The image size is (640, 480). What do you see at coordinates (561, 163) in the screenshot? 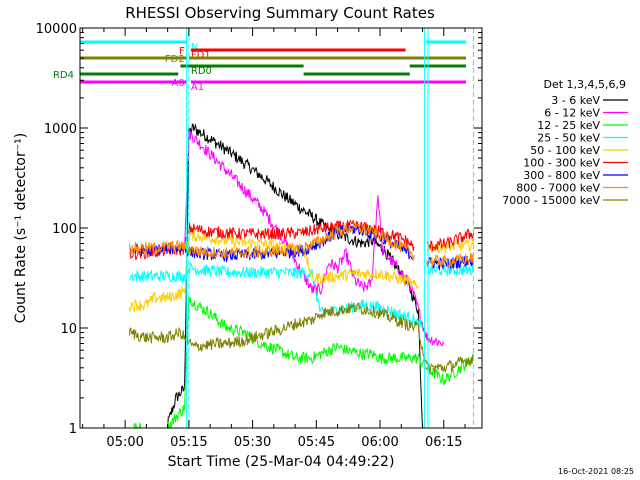
I see `legend-entry-label: 100 - 300 keV` at bounding box center [561, 163].